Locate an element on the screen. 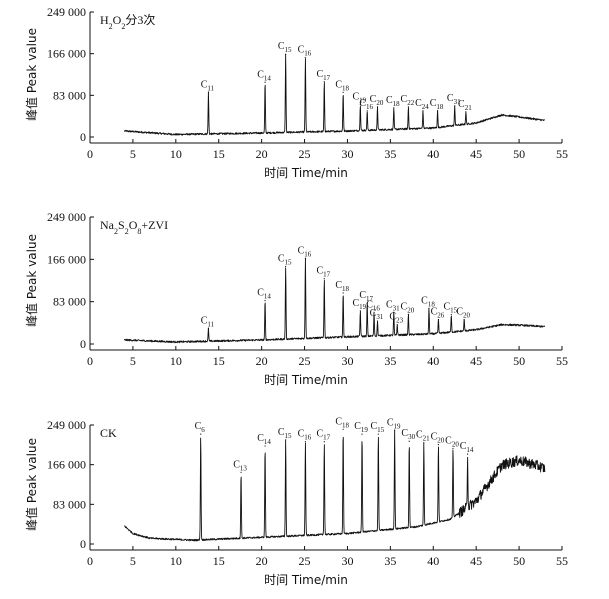 This screenshot has width=609, height=599. peak-label: C24 is located at coordinates (422, 104).